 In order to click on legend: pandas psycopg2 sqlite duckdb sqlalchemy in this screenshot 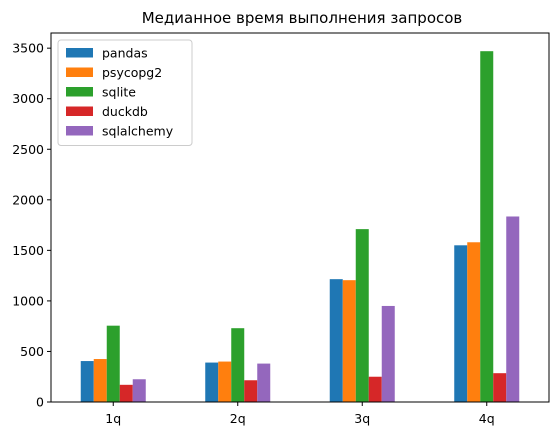, I will do `click(125, 92)`.